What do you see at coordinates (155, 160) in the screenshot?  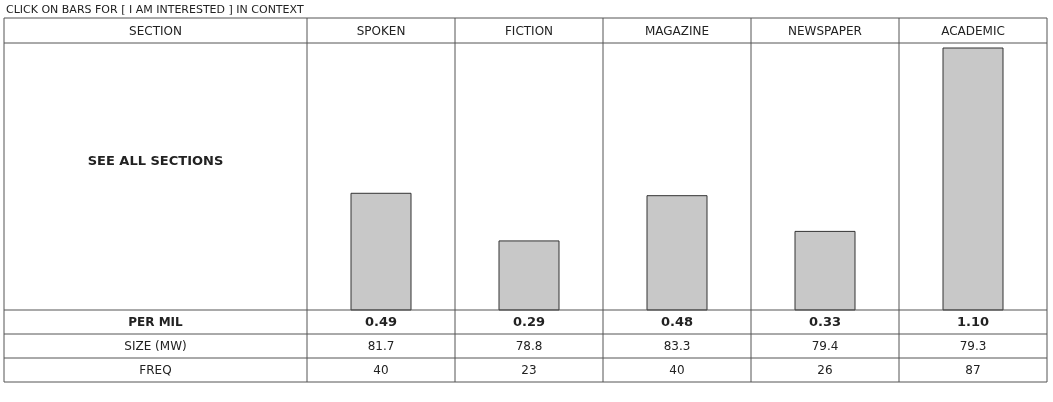 I see `text: SEE ALL SECTIONS` at bounding box center [155, 160].